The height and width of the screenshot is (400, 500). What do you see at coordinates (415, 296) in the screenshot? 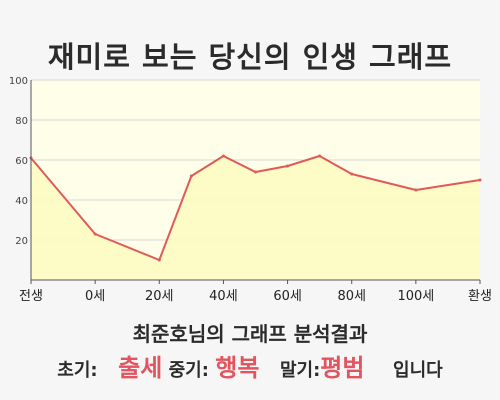
I see `x-tick-label: 100세` at bounding box center [415, 296].